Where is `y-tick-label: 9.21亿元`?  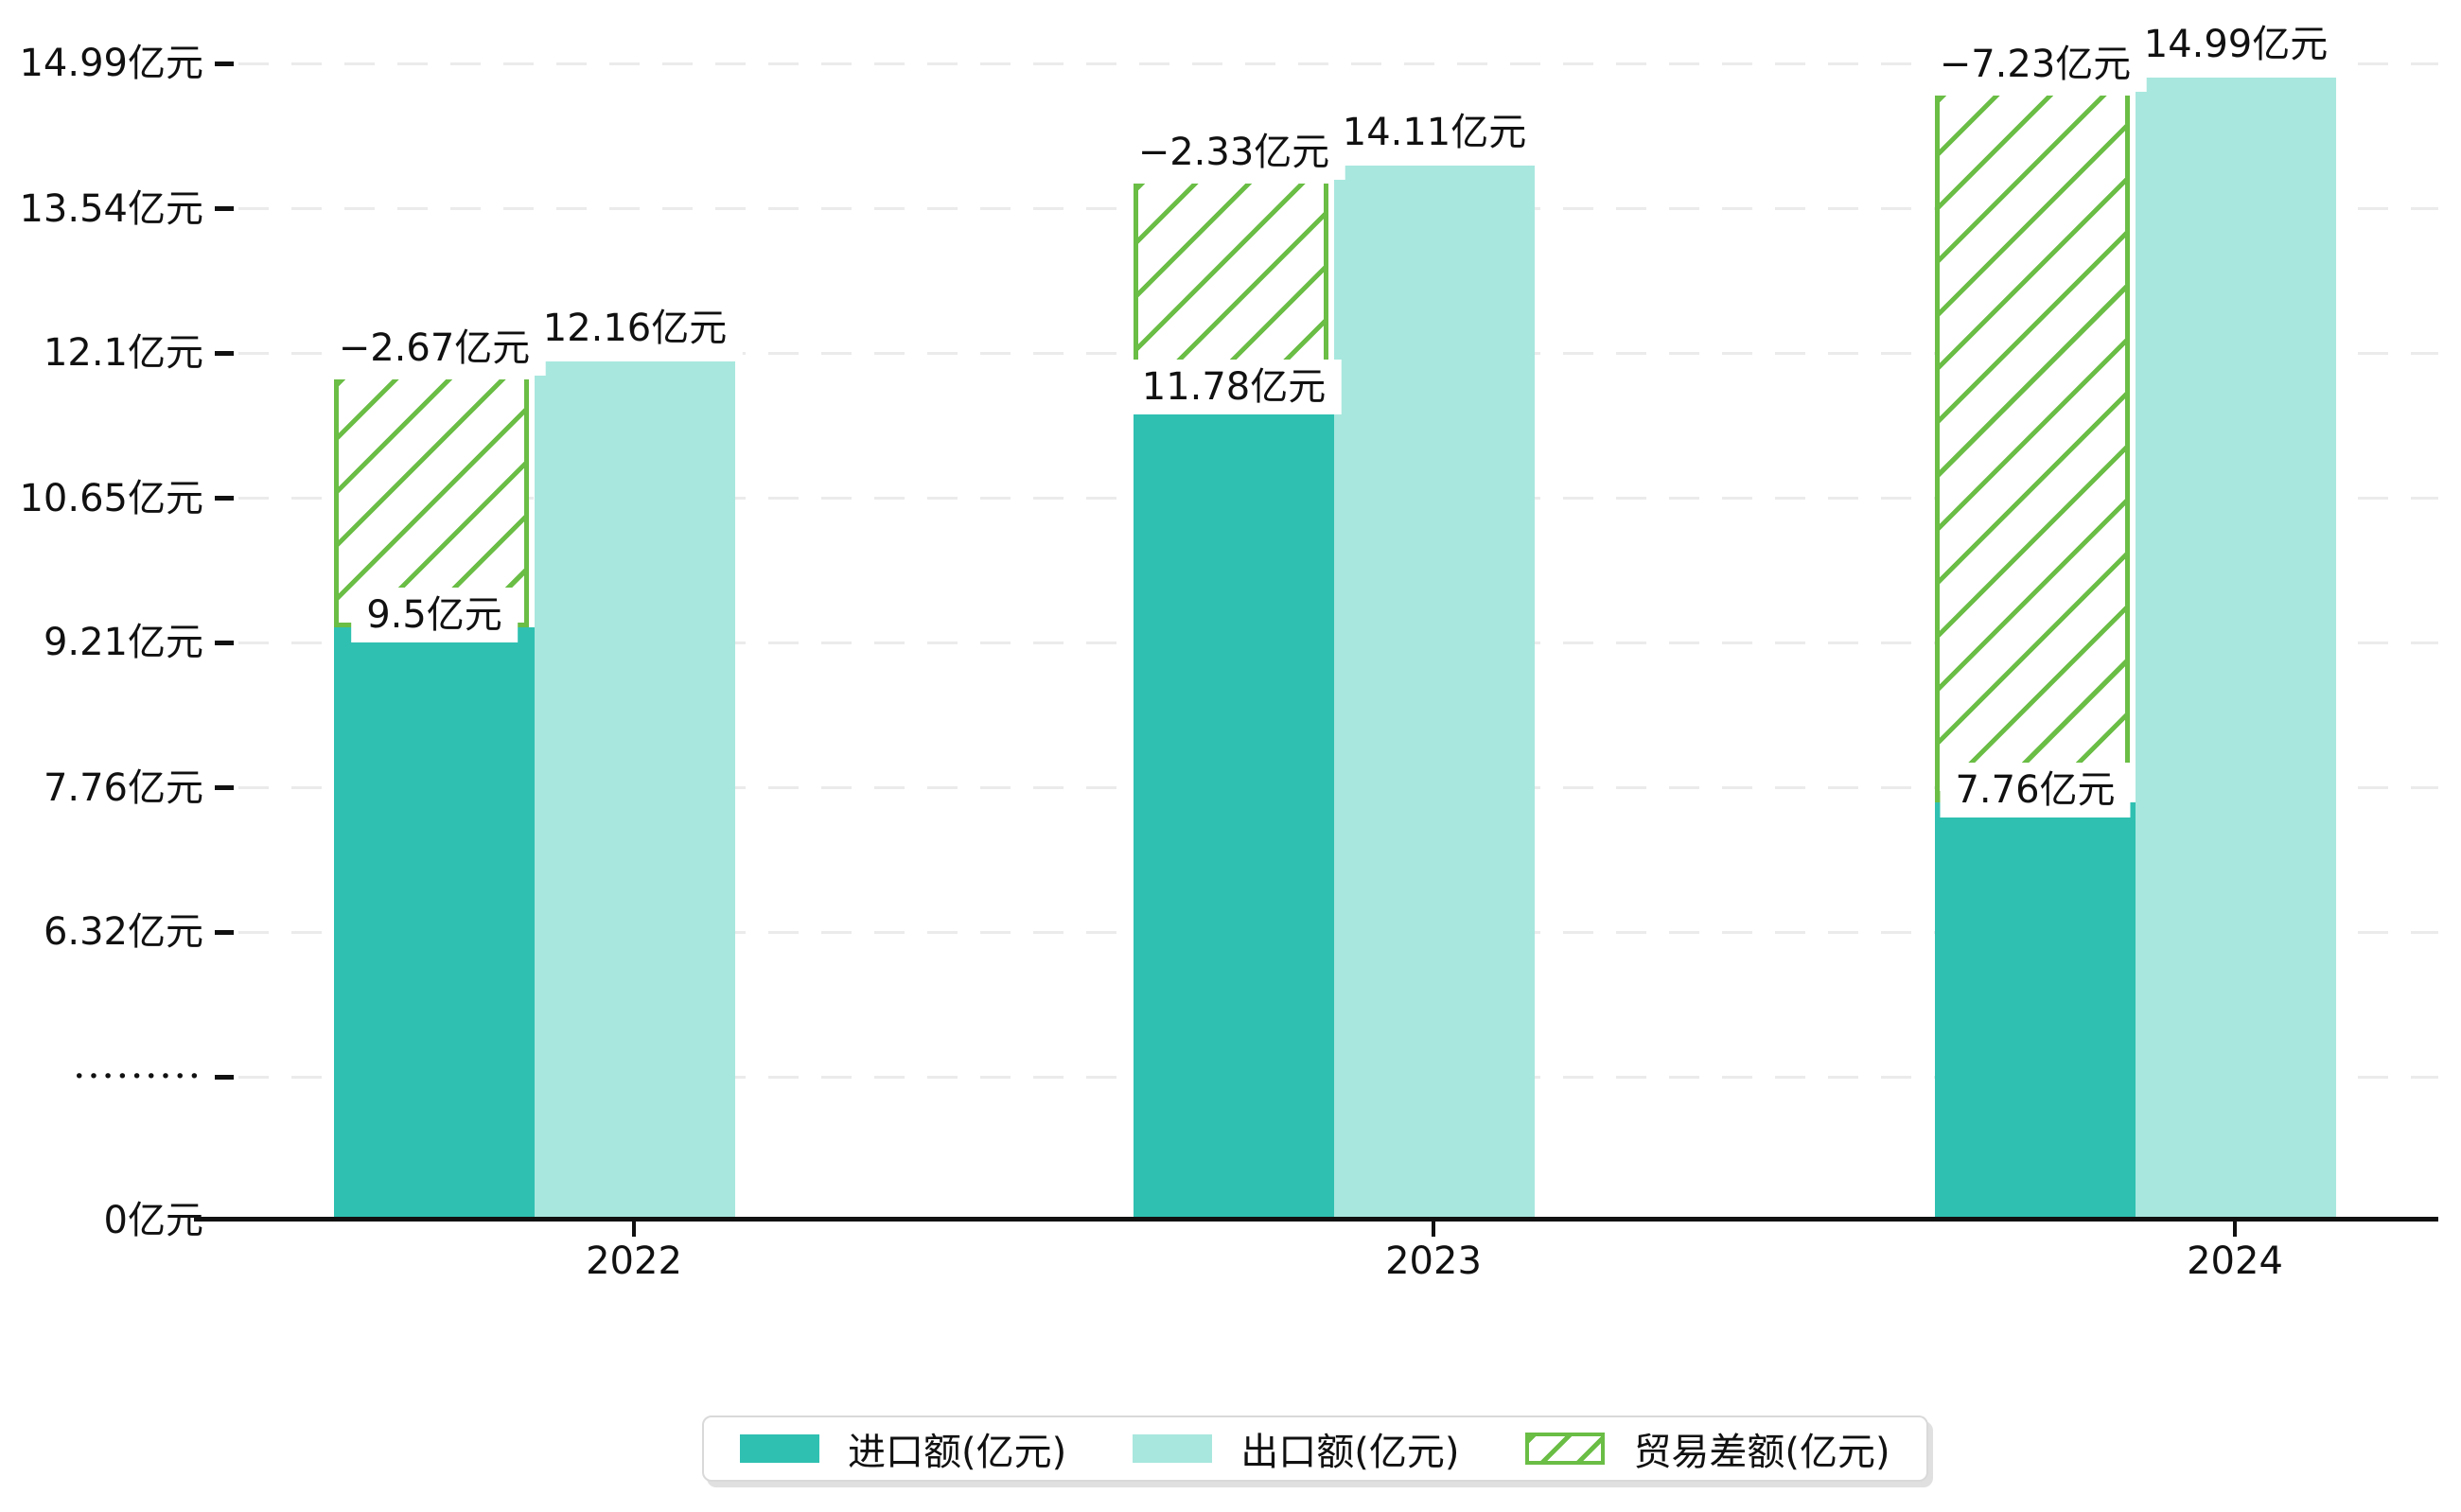
y-tick-label: 9.21亿元 is located at coordinates (123, 642).